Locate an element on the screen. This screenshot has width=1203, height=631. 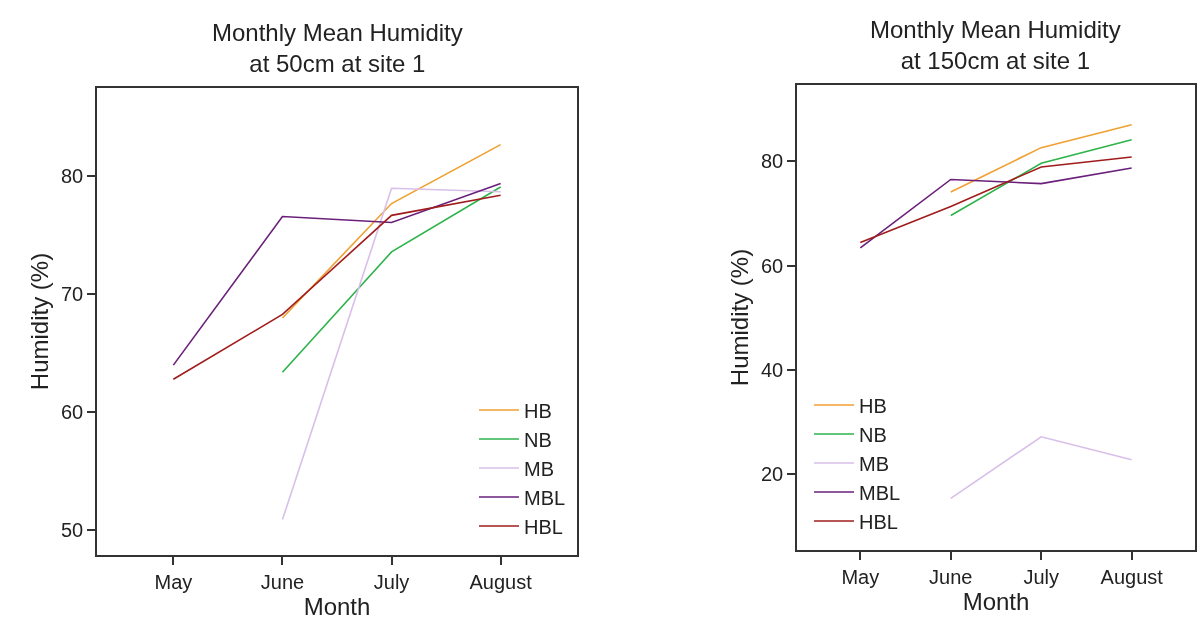
chart-title: Monthly Mean Humidity at 50cm at site 1 is located at coordinates (337, 48).